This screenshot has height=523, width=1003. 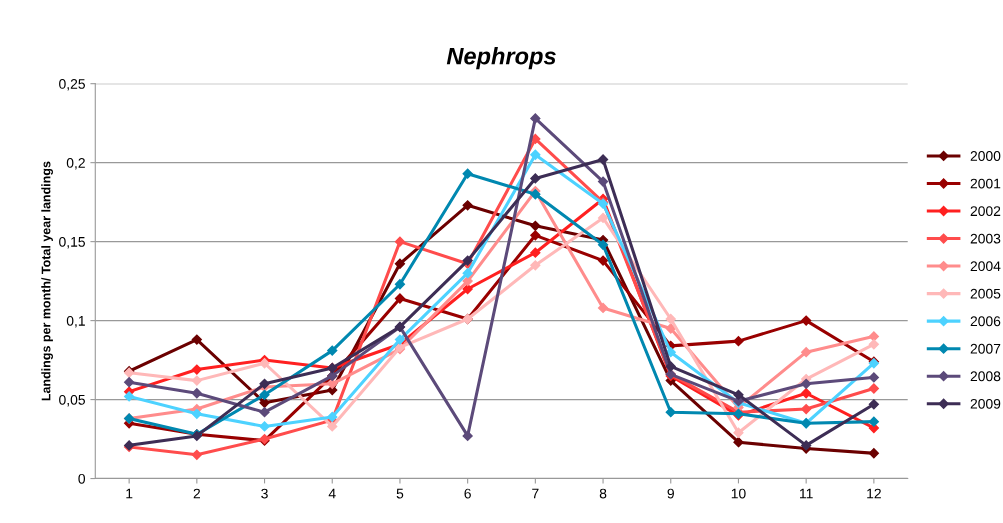 What do you see at coordinates (72, 400) in the screenshot?
I see `y-tick-label: 0,05` at bounding box center [72, 400].